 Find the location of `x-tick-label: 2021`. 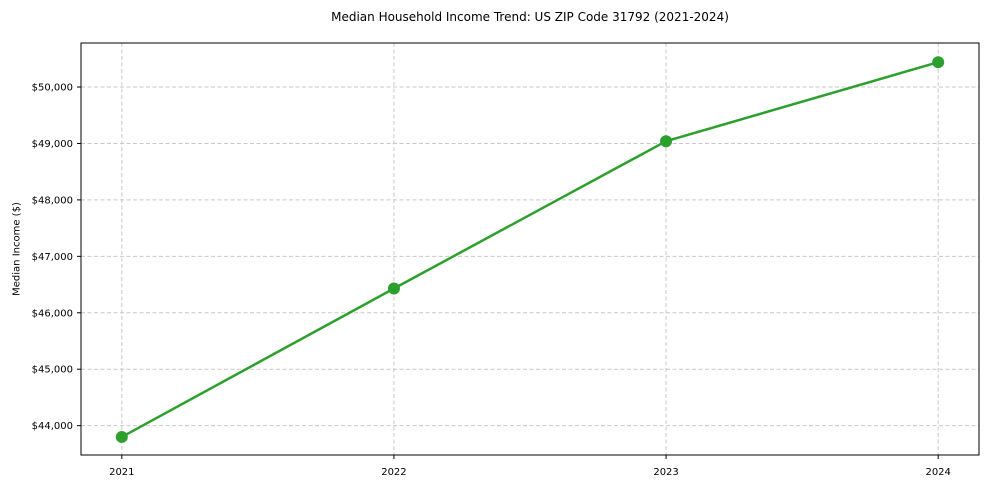

x-tick-label: 2021 is located at coordinates (121, 472).